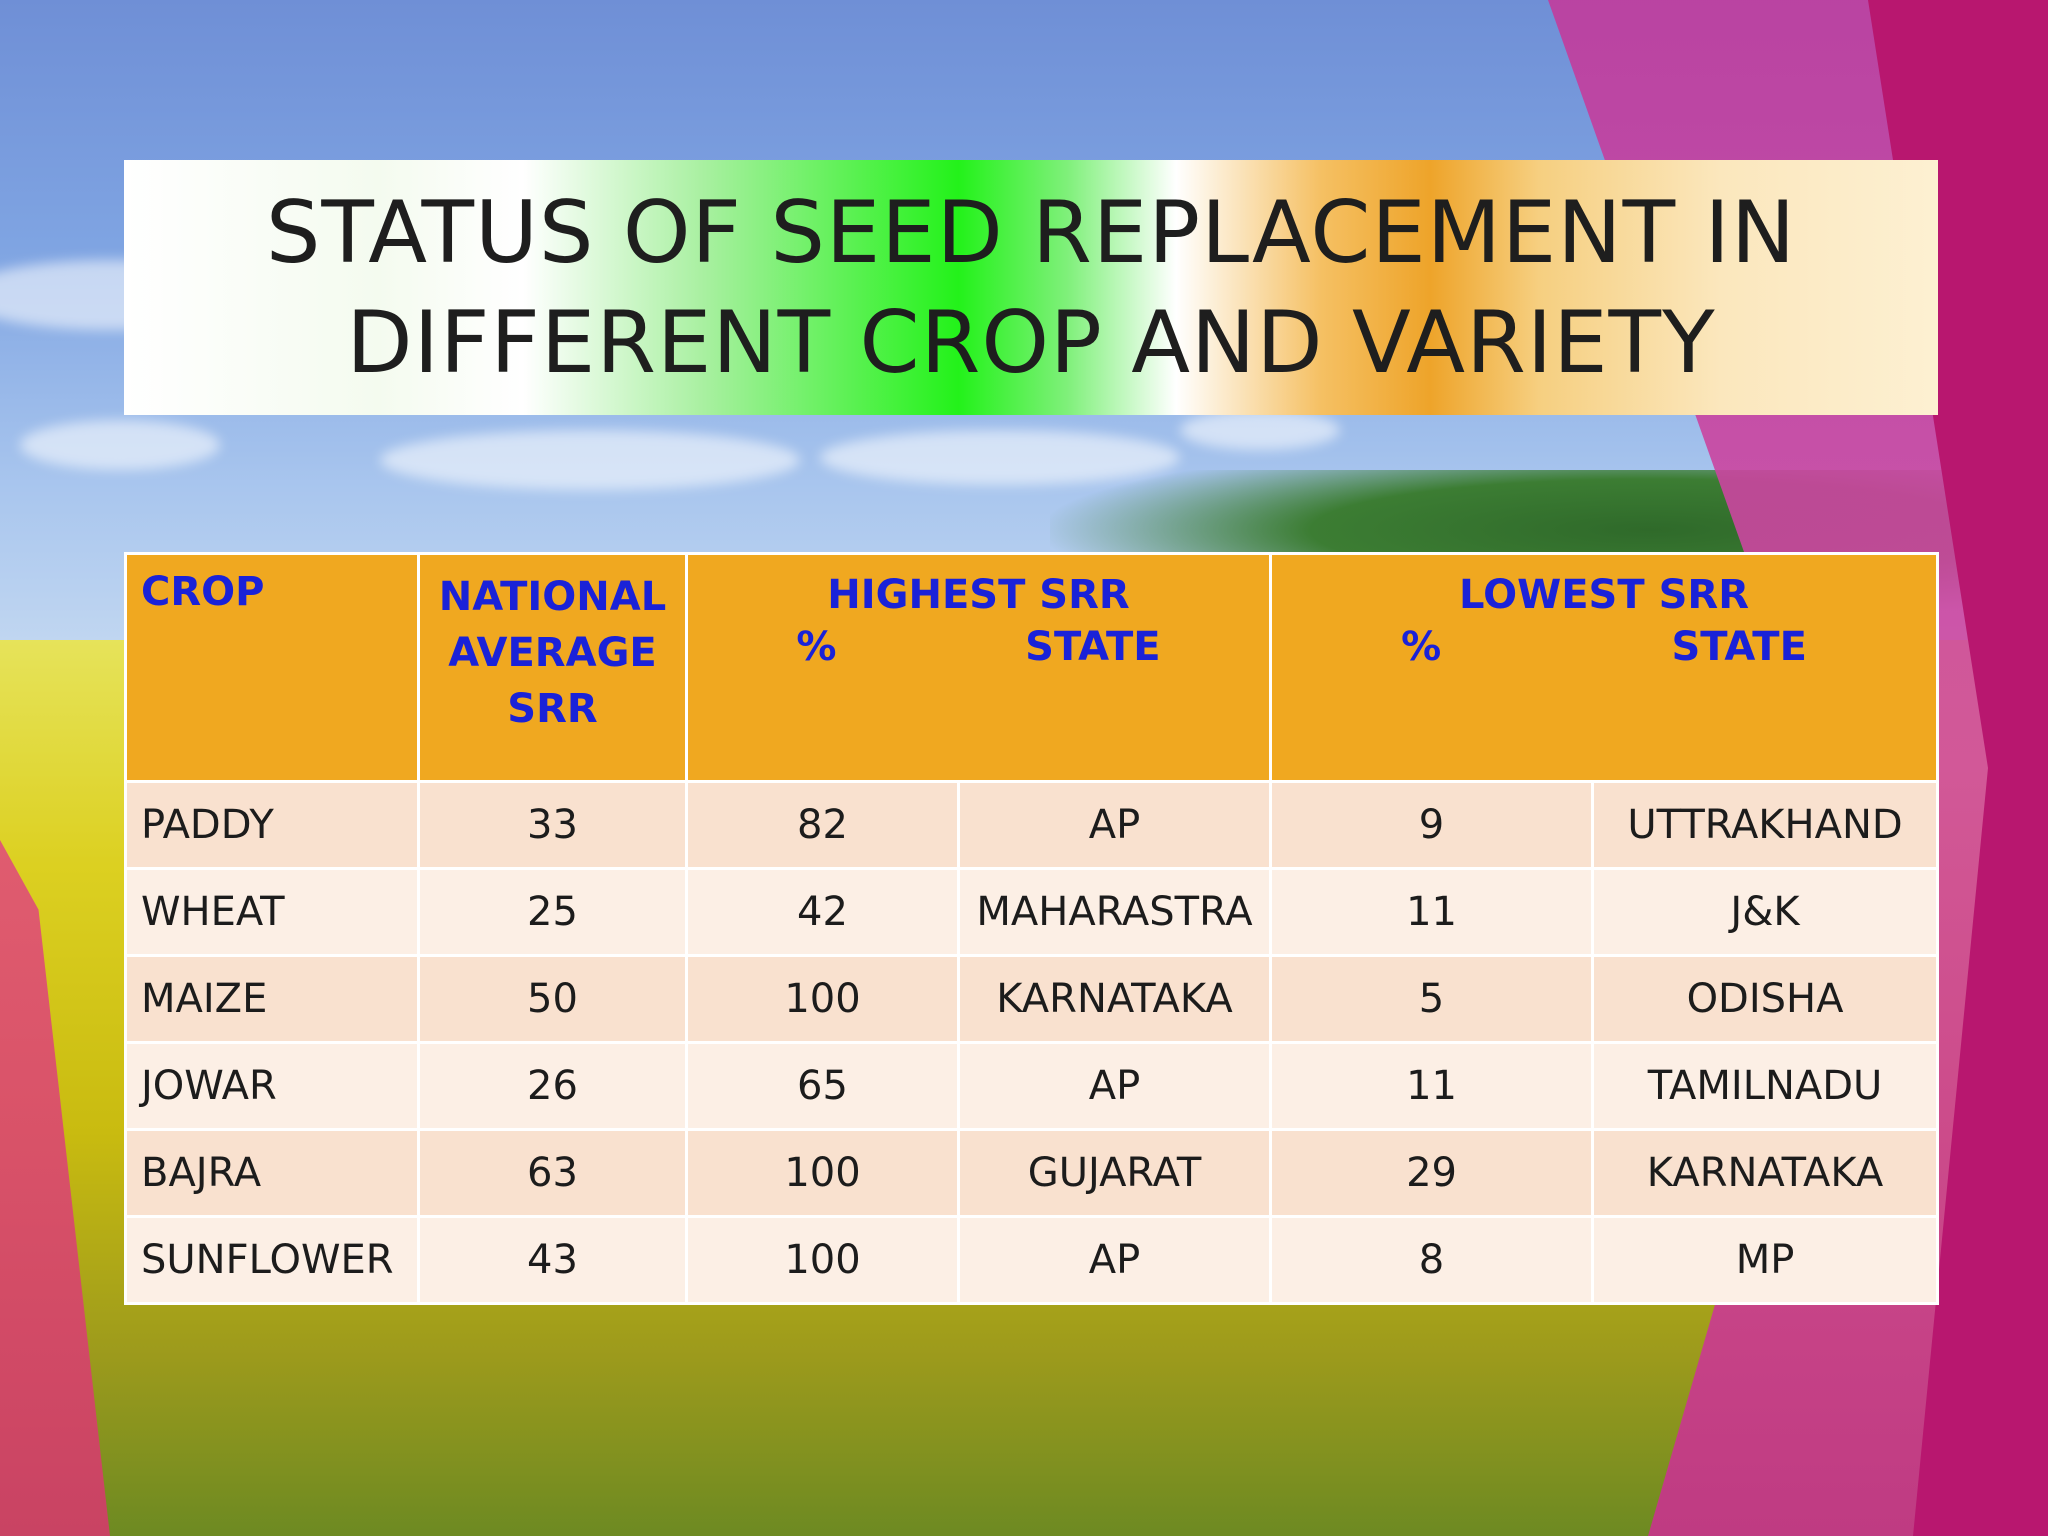  What do you see at coordinates (1765, 1086) in the screenshot?
I see `cell-low-state: TAMILNADU` at bounding box center [1765, 1086].